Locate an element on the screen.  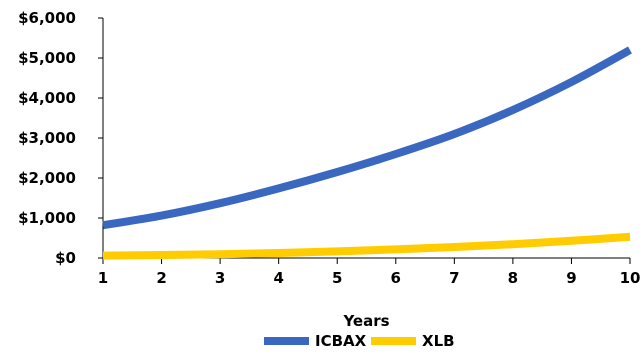
y-axis-ticks: $0 $1,000 $2,000 $3,000 $4,000 $5,000 $6,000 is located at coordinates (60, 138).